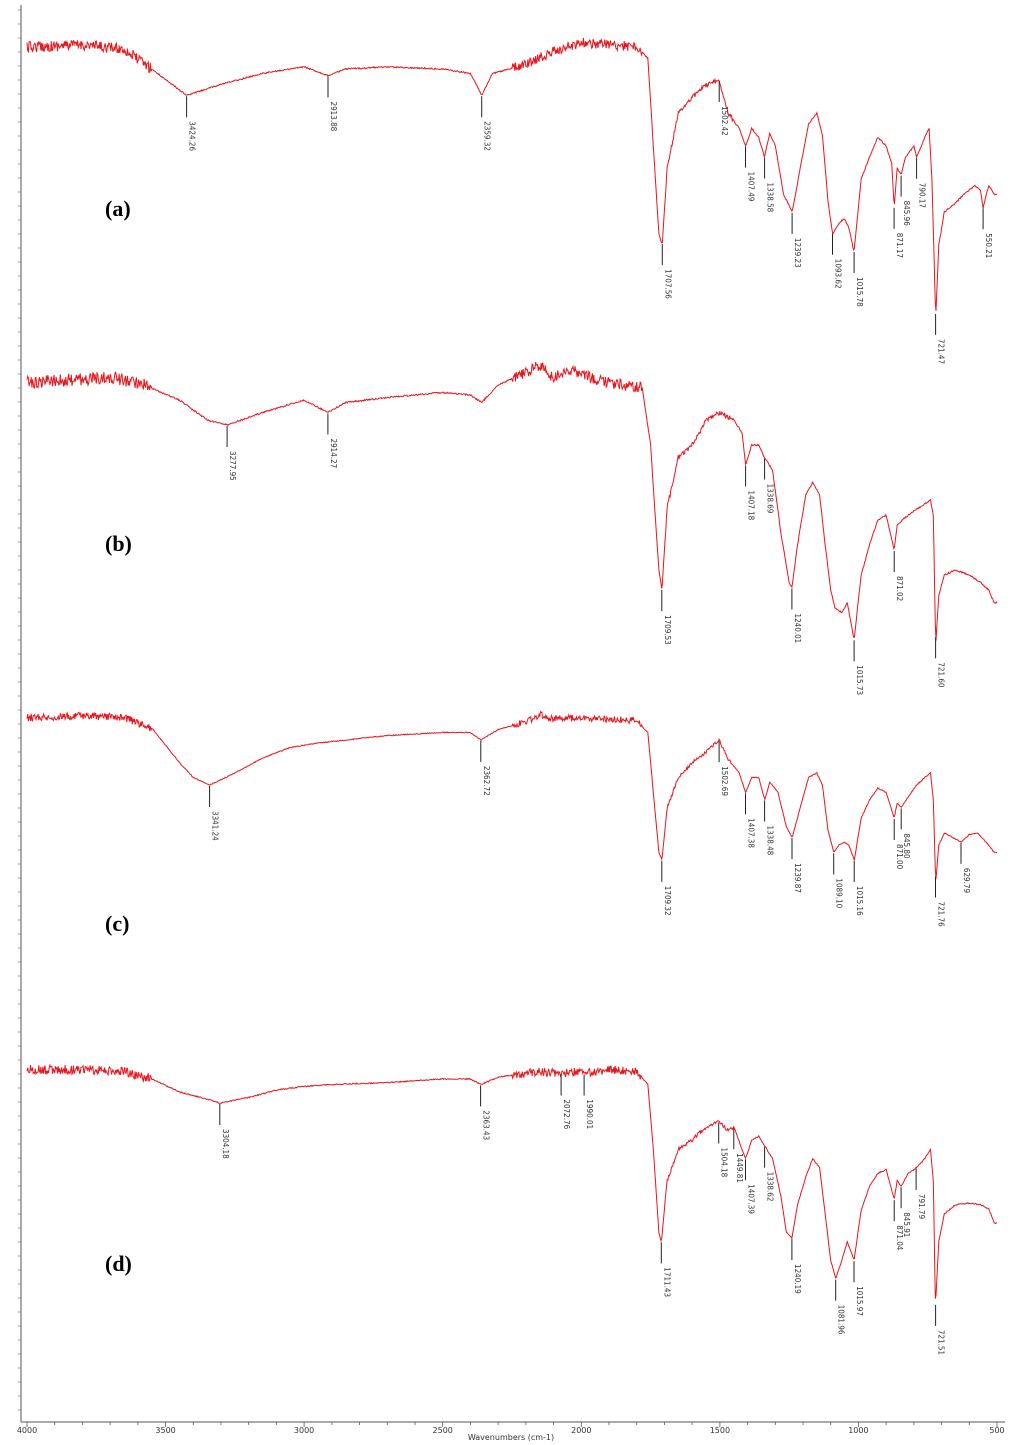 The width and height of the screenshot is (1010, 1445). I want to click on peak-label: 1015.97, so click(859, 1301).